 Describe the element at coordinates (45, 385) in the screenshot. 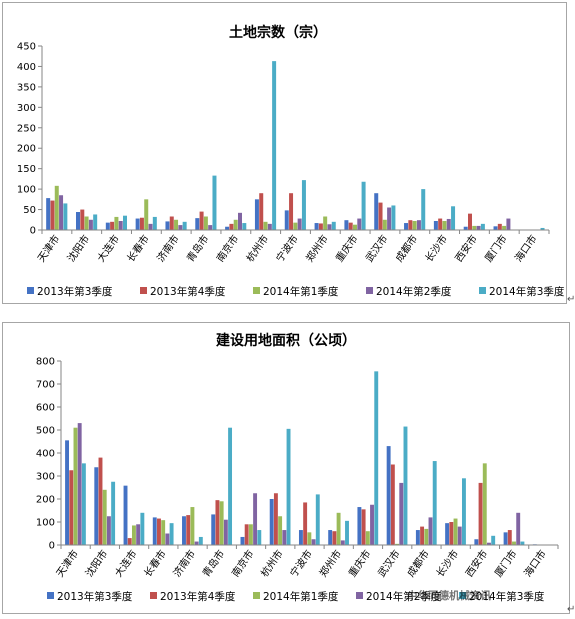

I see `y-tick-label: 700` at that location.